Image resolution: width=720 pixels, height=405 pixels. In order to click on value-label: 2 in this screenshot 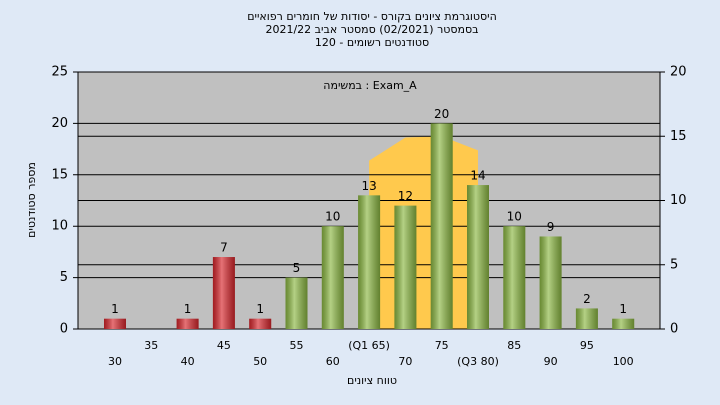, I will do `click(587, 299)`.